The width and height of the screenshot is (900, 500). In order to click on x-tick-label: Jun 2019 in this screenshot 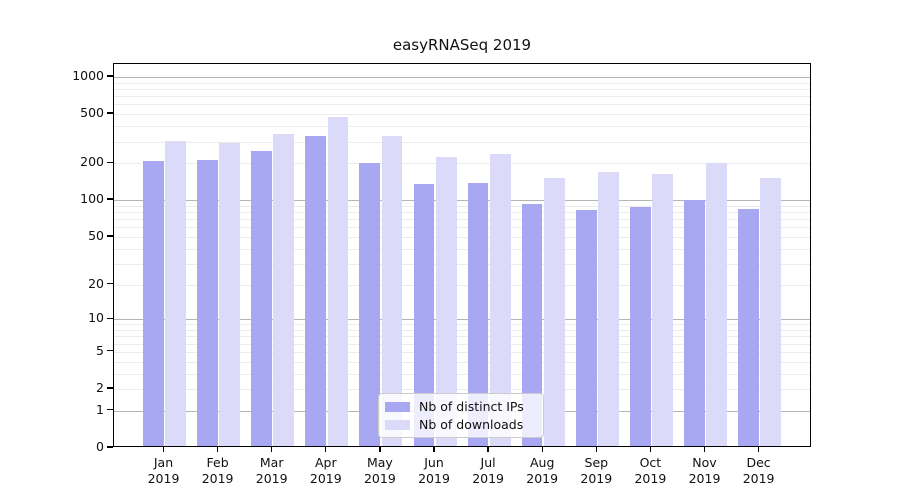, I will do `click(434, 470)`.